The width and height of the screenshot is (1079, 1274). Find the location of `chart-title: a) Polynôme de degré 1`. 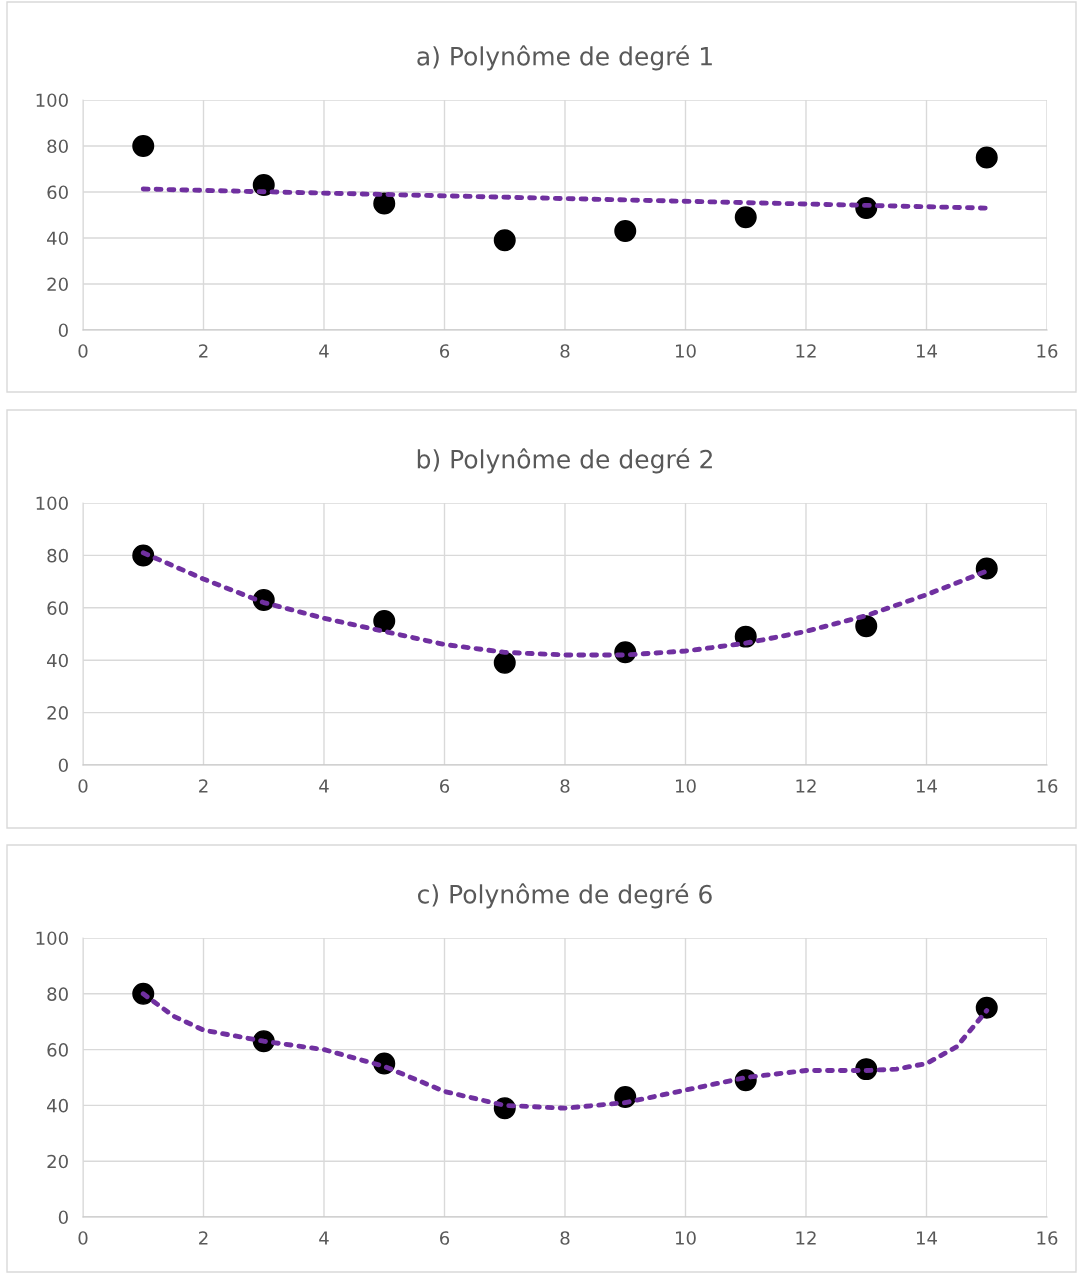

chart-title: a) Polynôme de degré 1 is located at coordinates (564, 58).